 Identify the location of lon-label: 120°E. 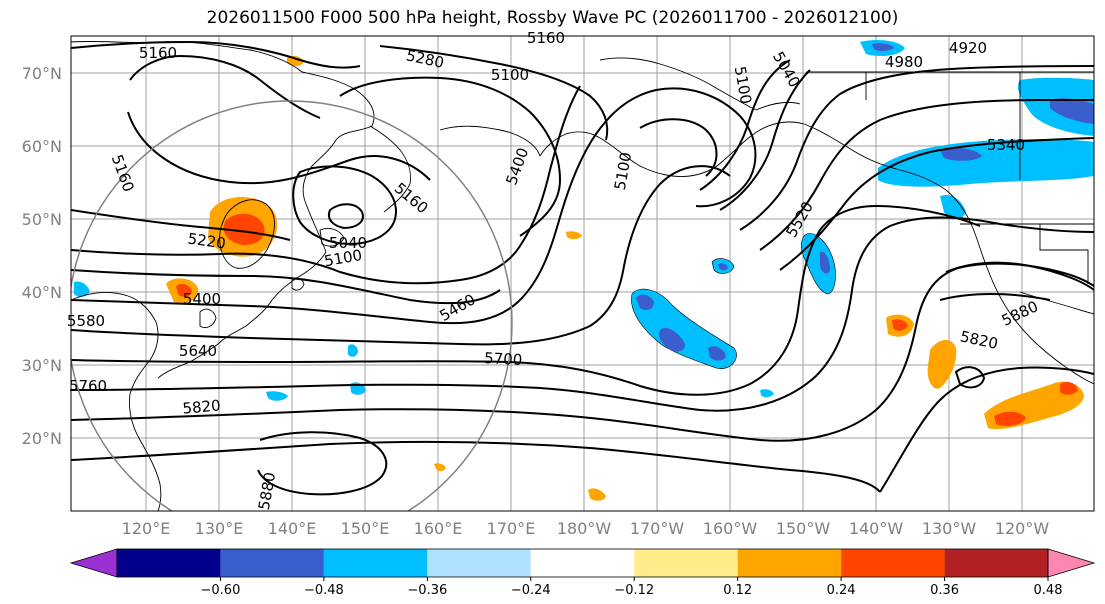
(146, 528).